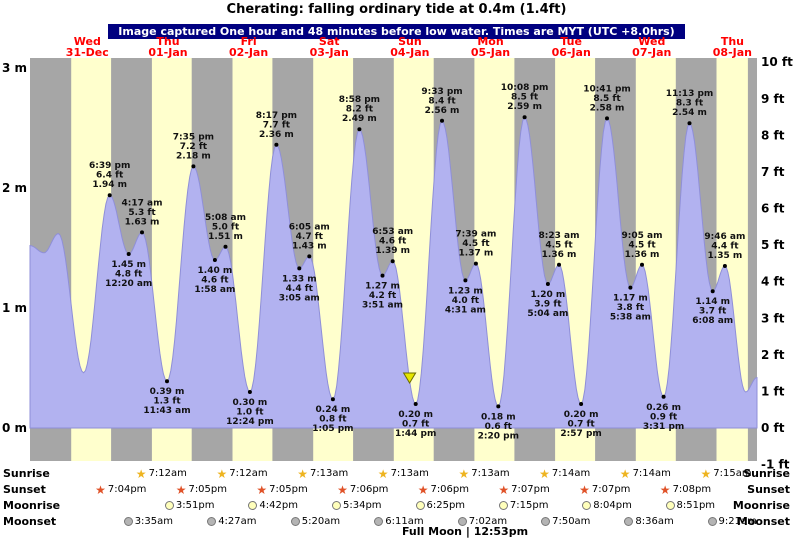 The width and height of the screenshot is (793, 538). I want to click on tide-point-label-line: 2.18 m, so click(193, 156).